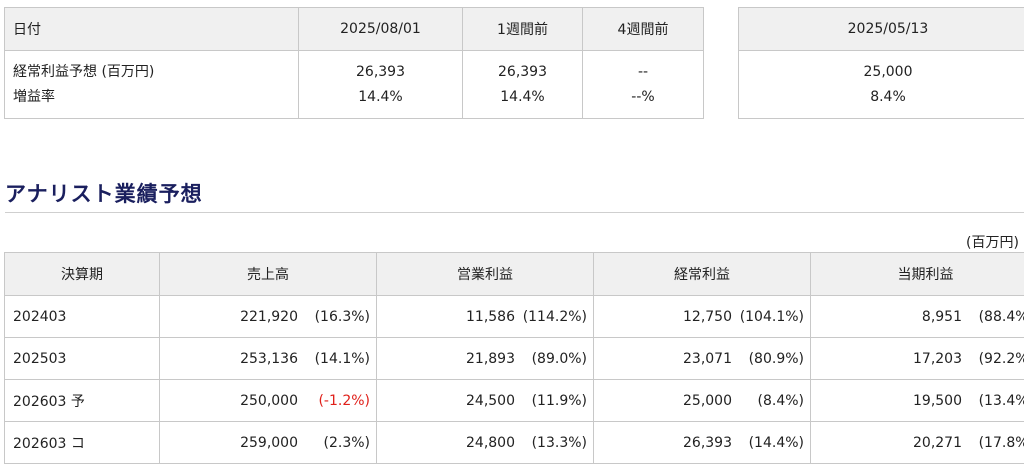 The image size is (1024, 464). I want to click on fiscal-period: 202503, so click(82, 359).